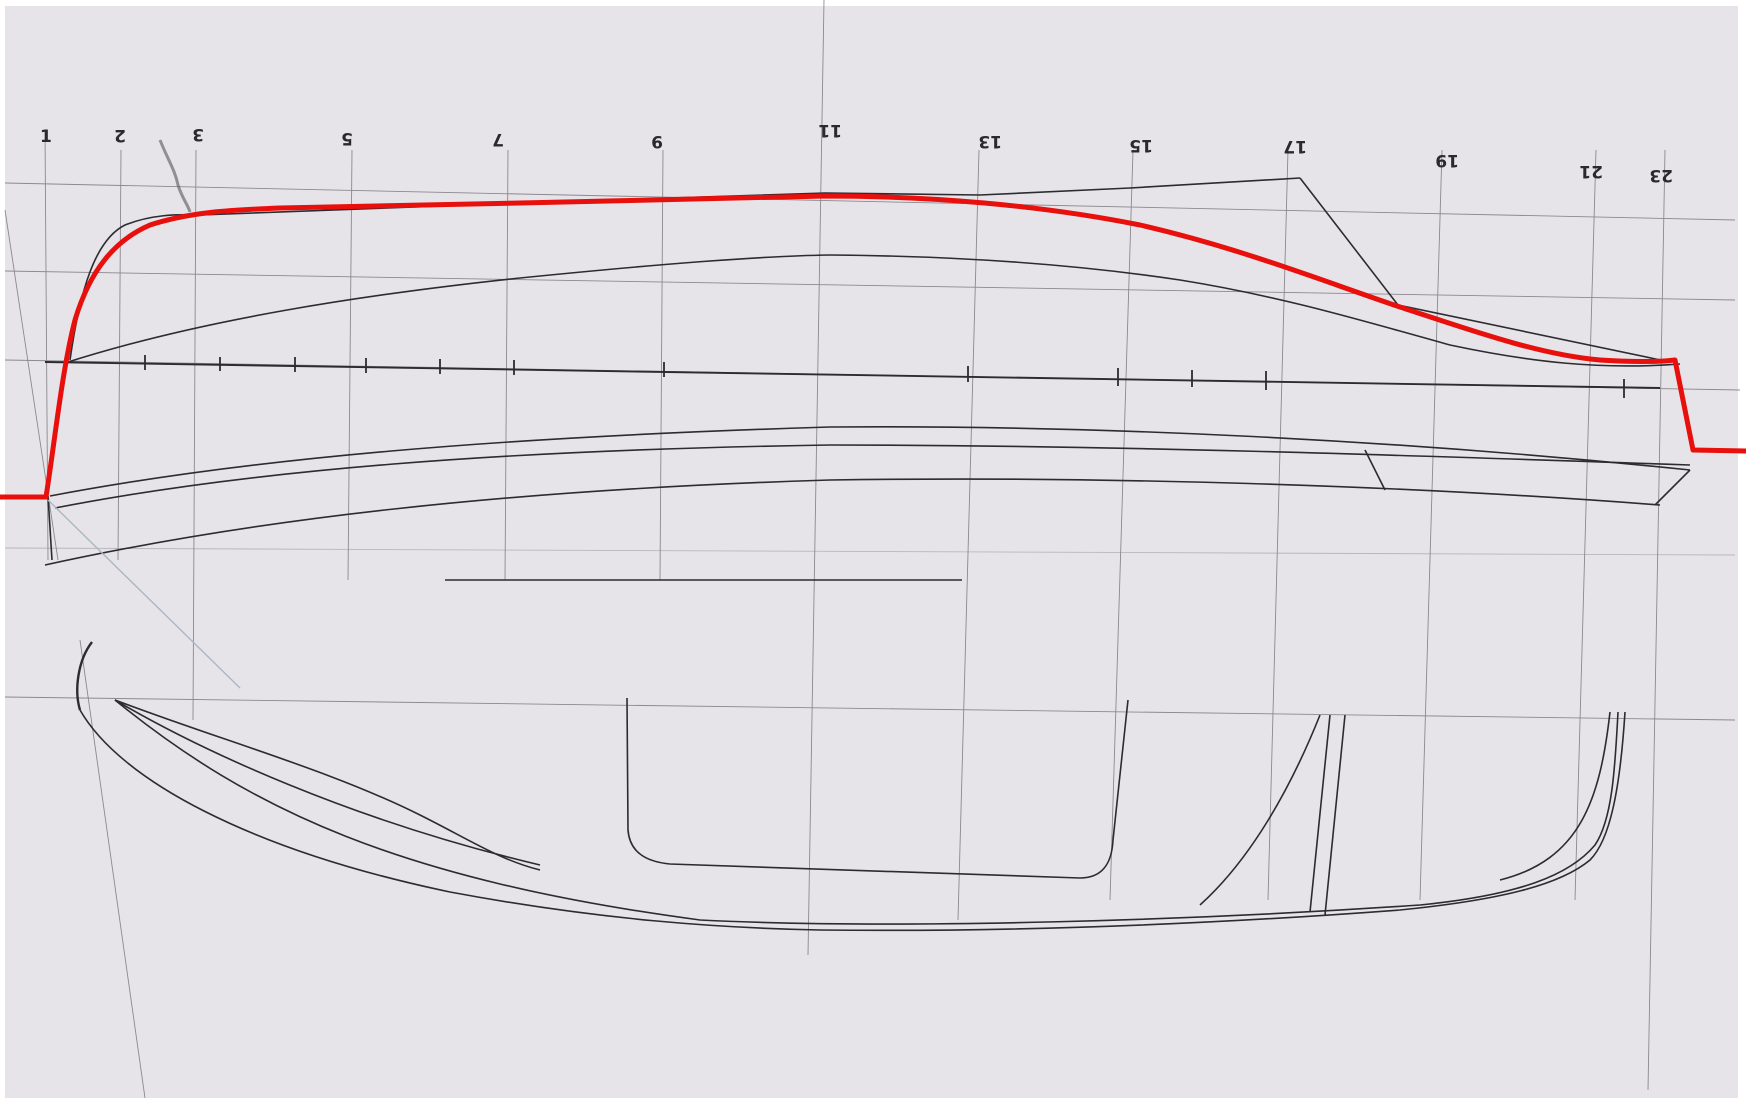 This screenshot has height=1098, width=1746. Describe the element at coordinates (1295, 146) in the screenshot. I see `station-label-17: 17` at that location.